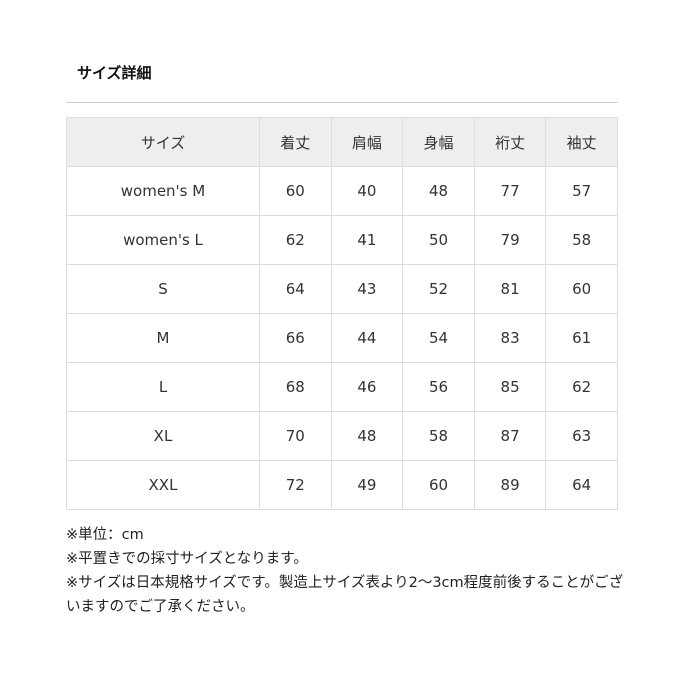 The height and width of the screenshot is (680, 680). What do you see at coordinates (163, 142) in the screenshot?
I see `header-size: サイズ` at bounding box center [163, 142].